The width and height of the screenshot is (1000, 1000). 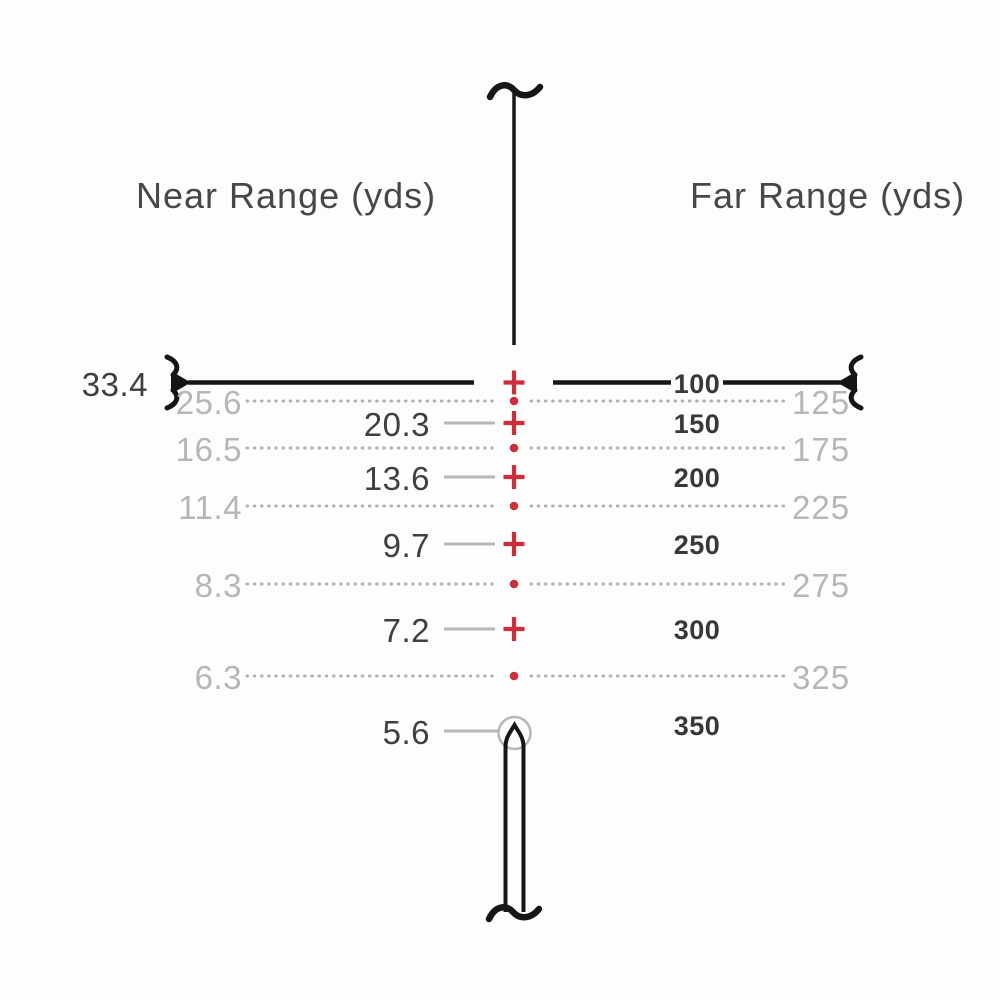 What do you see at coordinates (406, 545) in the screenshot?
I see `near-range-value: 9.7` at bounding box center [406, 545].